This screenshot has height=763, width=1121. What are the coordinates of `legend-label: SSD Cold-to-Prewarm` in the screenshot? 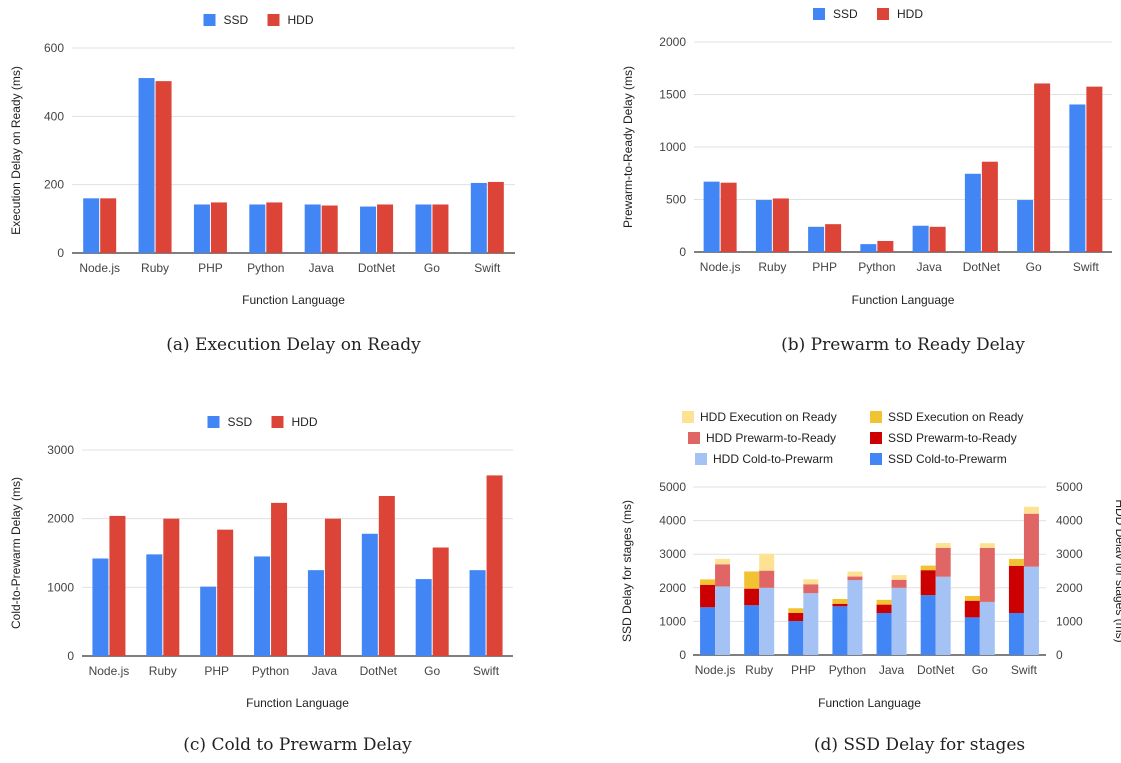 It's located at (947, 459).